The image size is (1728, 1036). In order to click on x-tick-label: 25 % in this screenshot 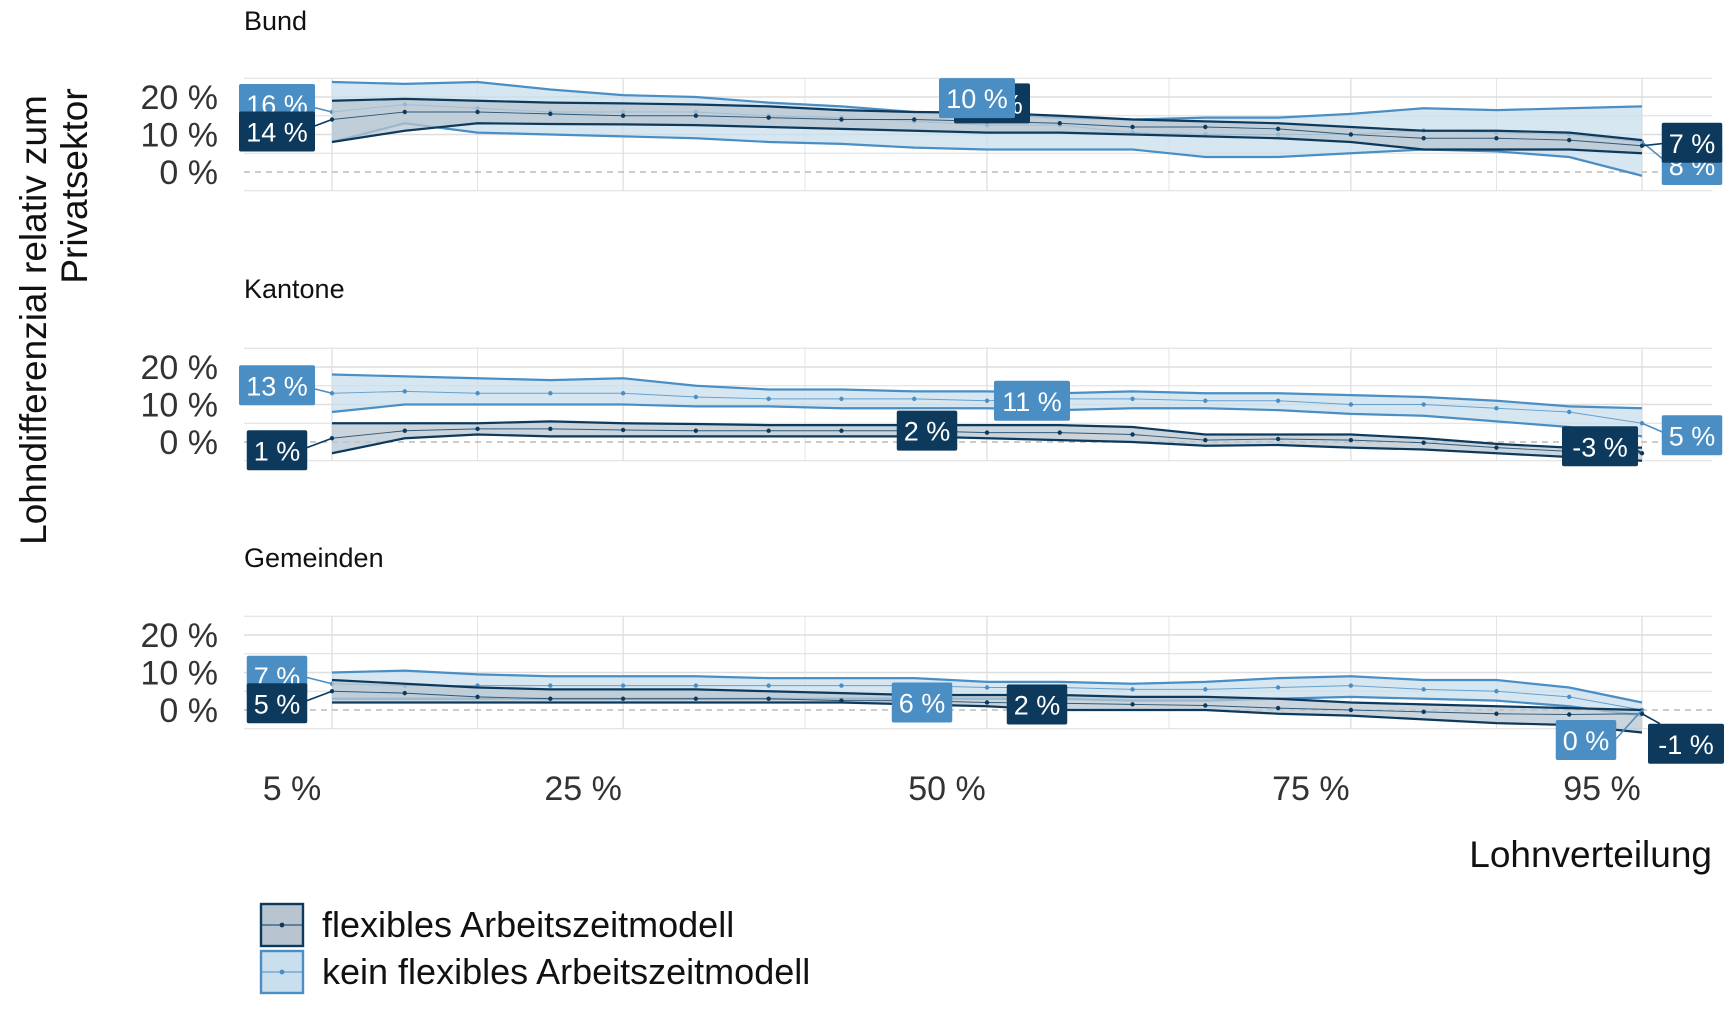, I will do `click(583, 789)`.